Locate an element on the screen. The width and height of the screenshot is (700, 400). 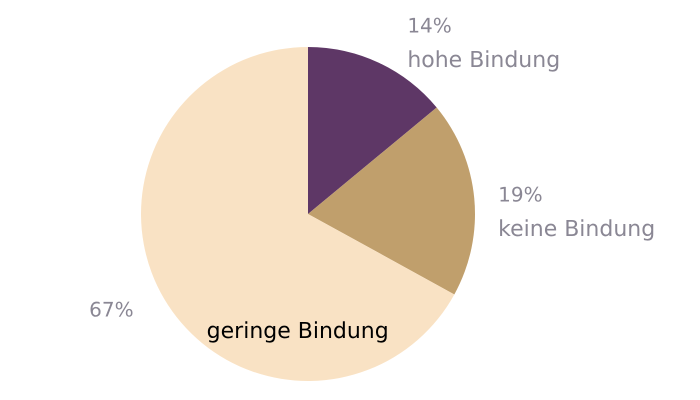
slice-label: keine Bindung is located at coordinates (577, 229).